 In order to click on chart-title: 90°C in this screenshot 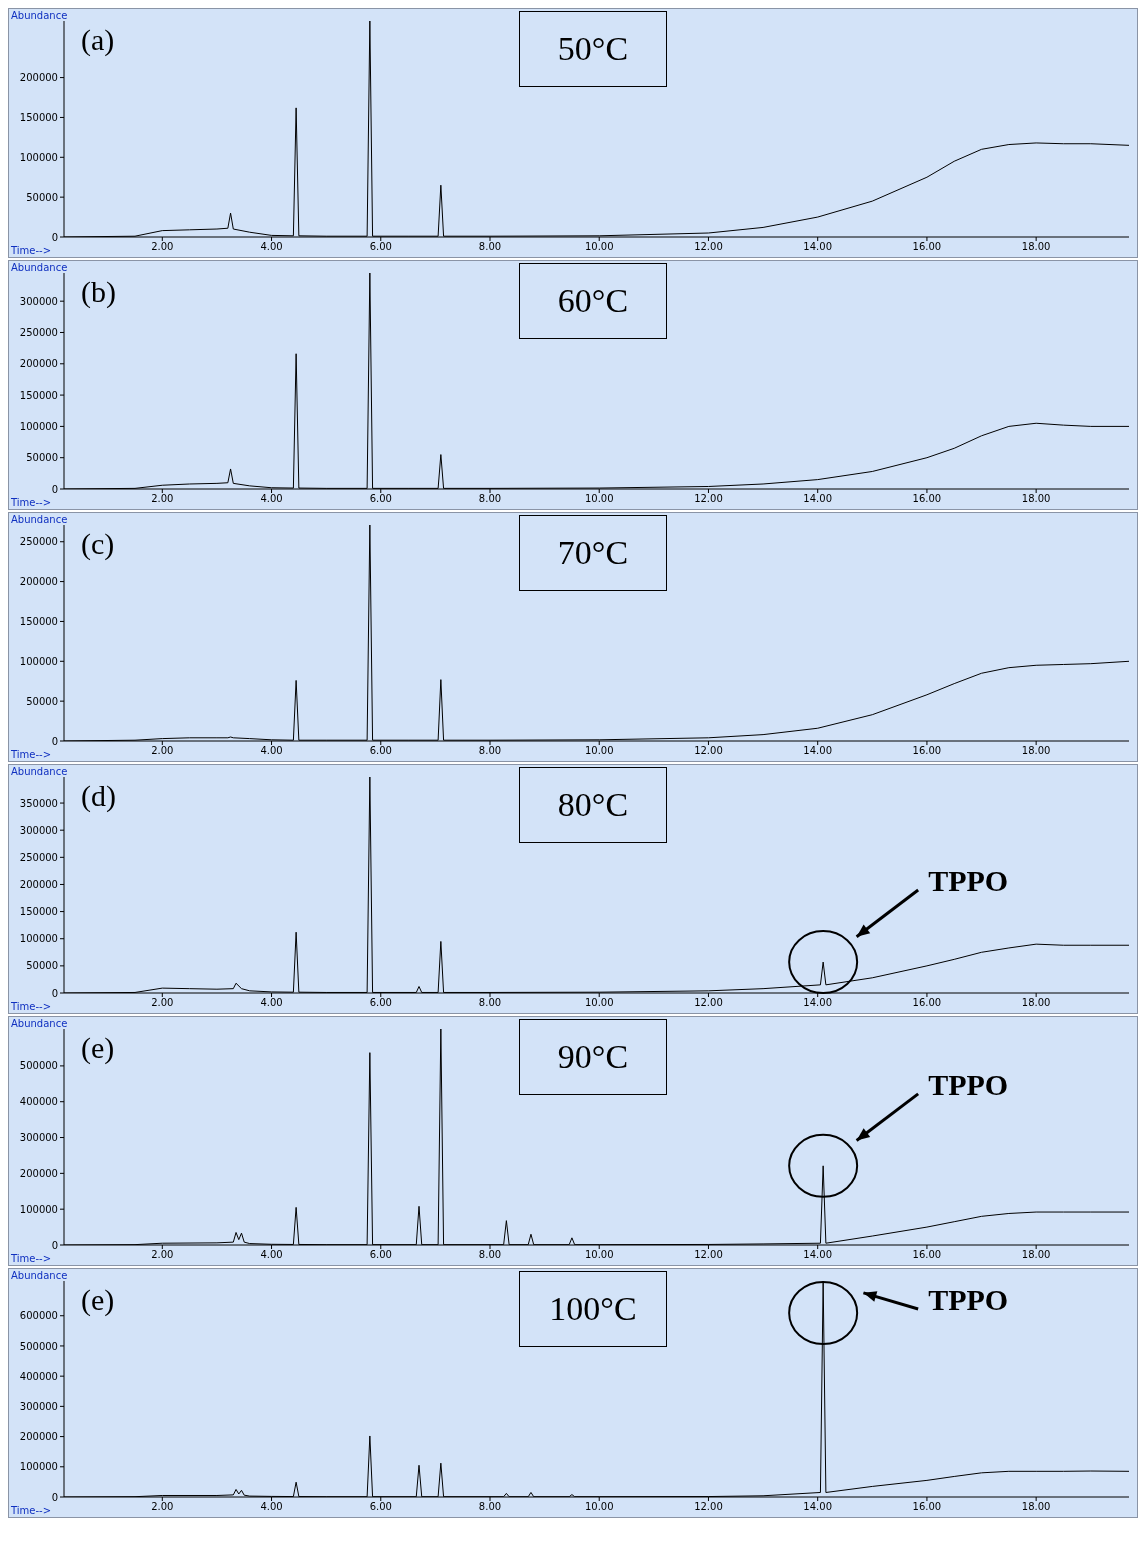, I will do `click(593, 1057)`.